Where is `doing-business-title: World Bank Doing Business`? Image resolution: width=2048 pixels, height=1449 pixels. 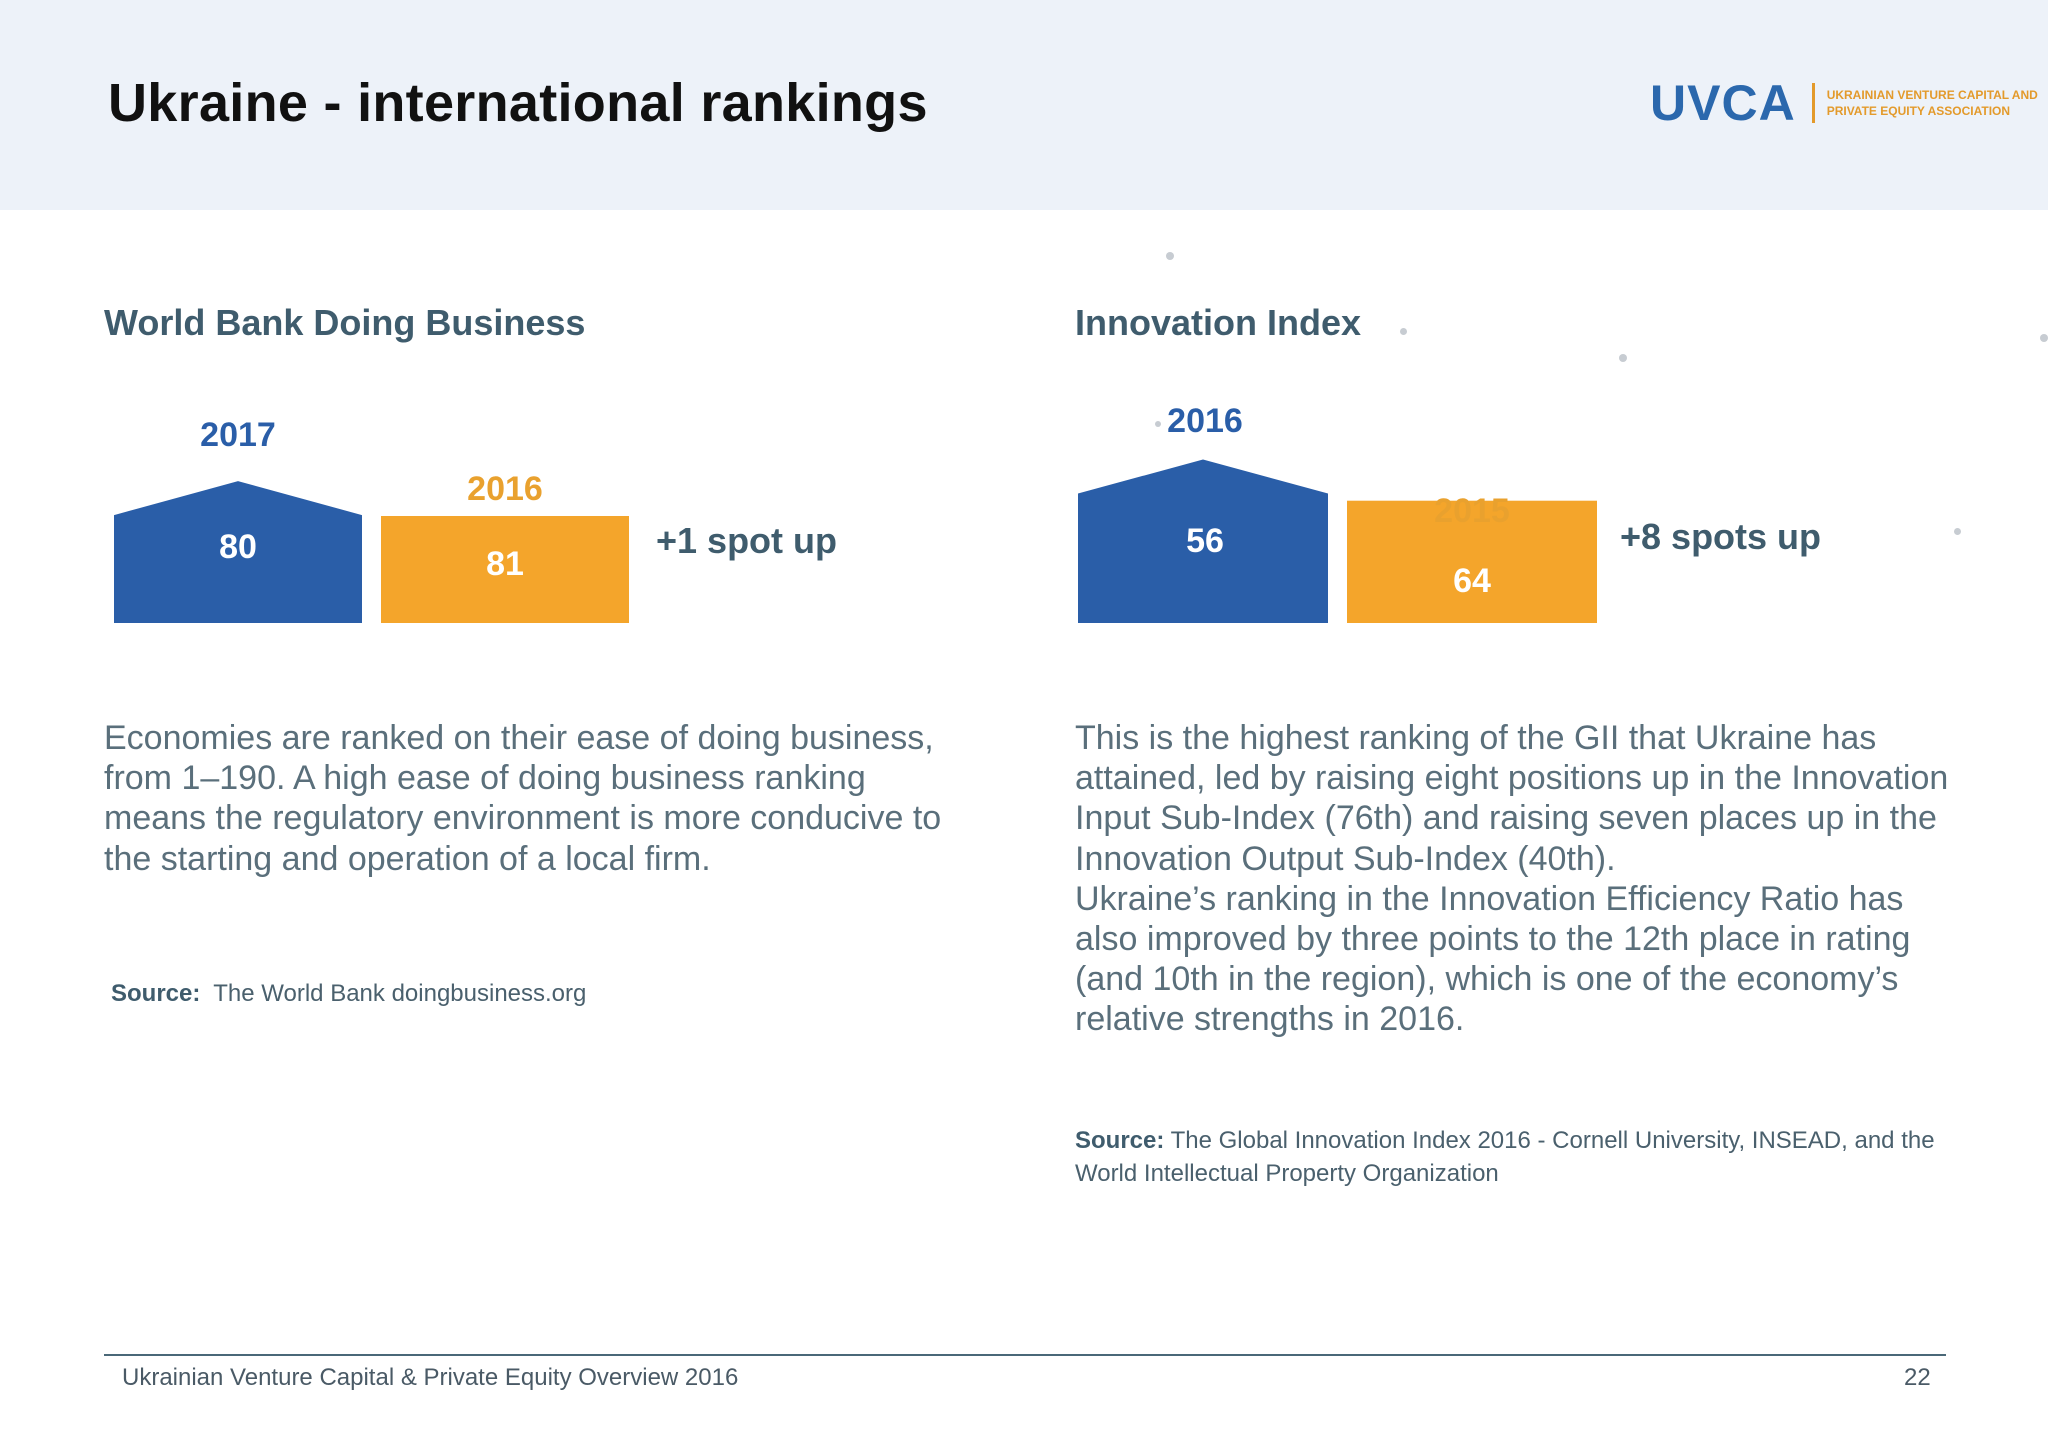 doing-business-title: World Bank Doing Business is located at coordinates (345, 322).